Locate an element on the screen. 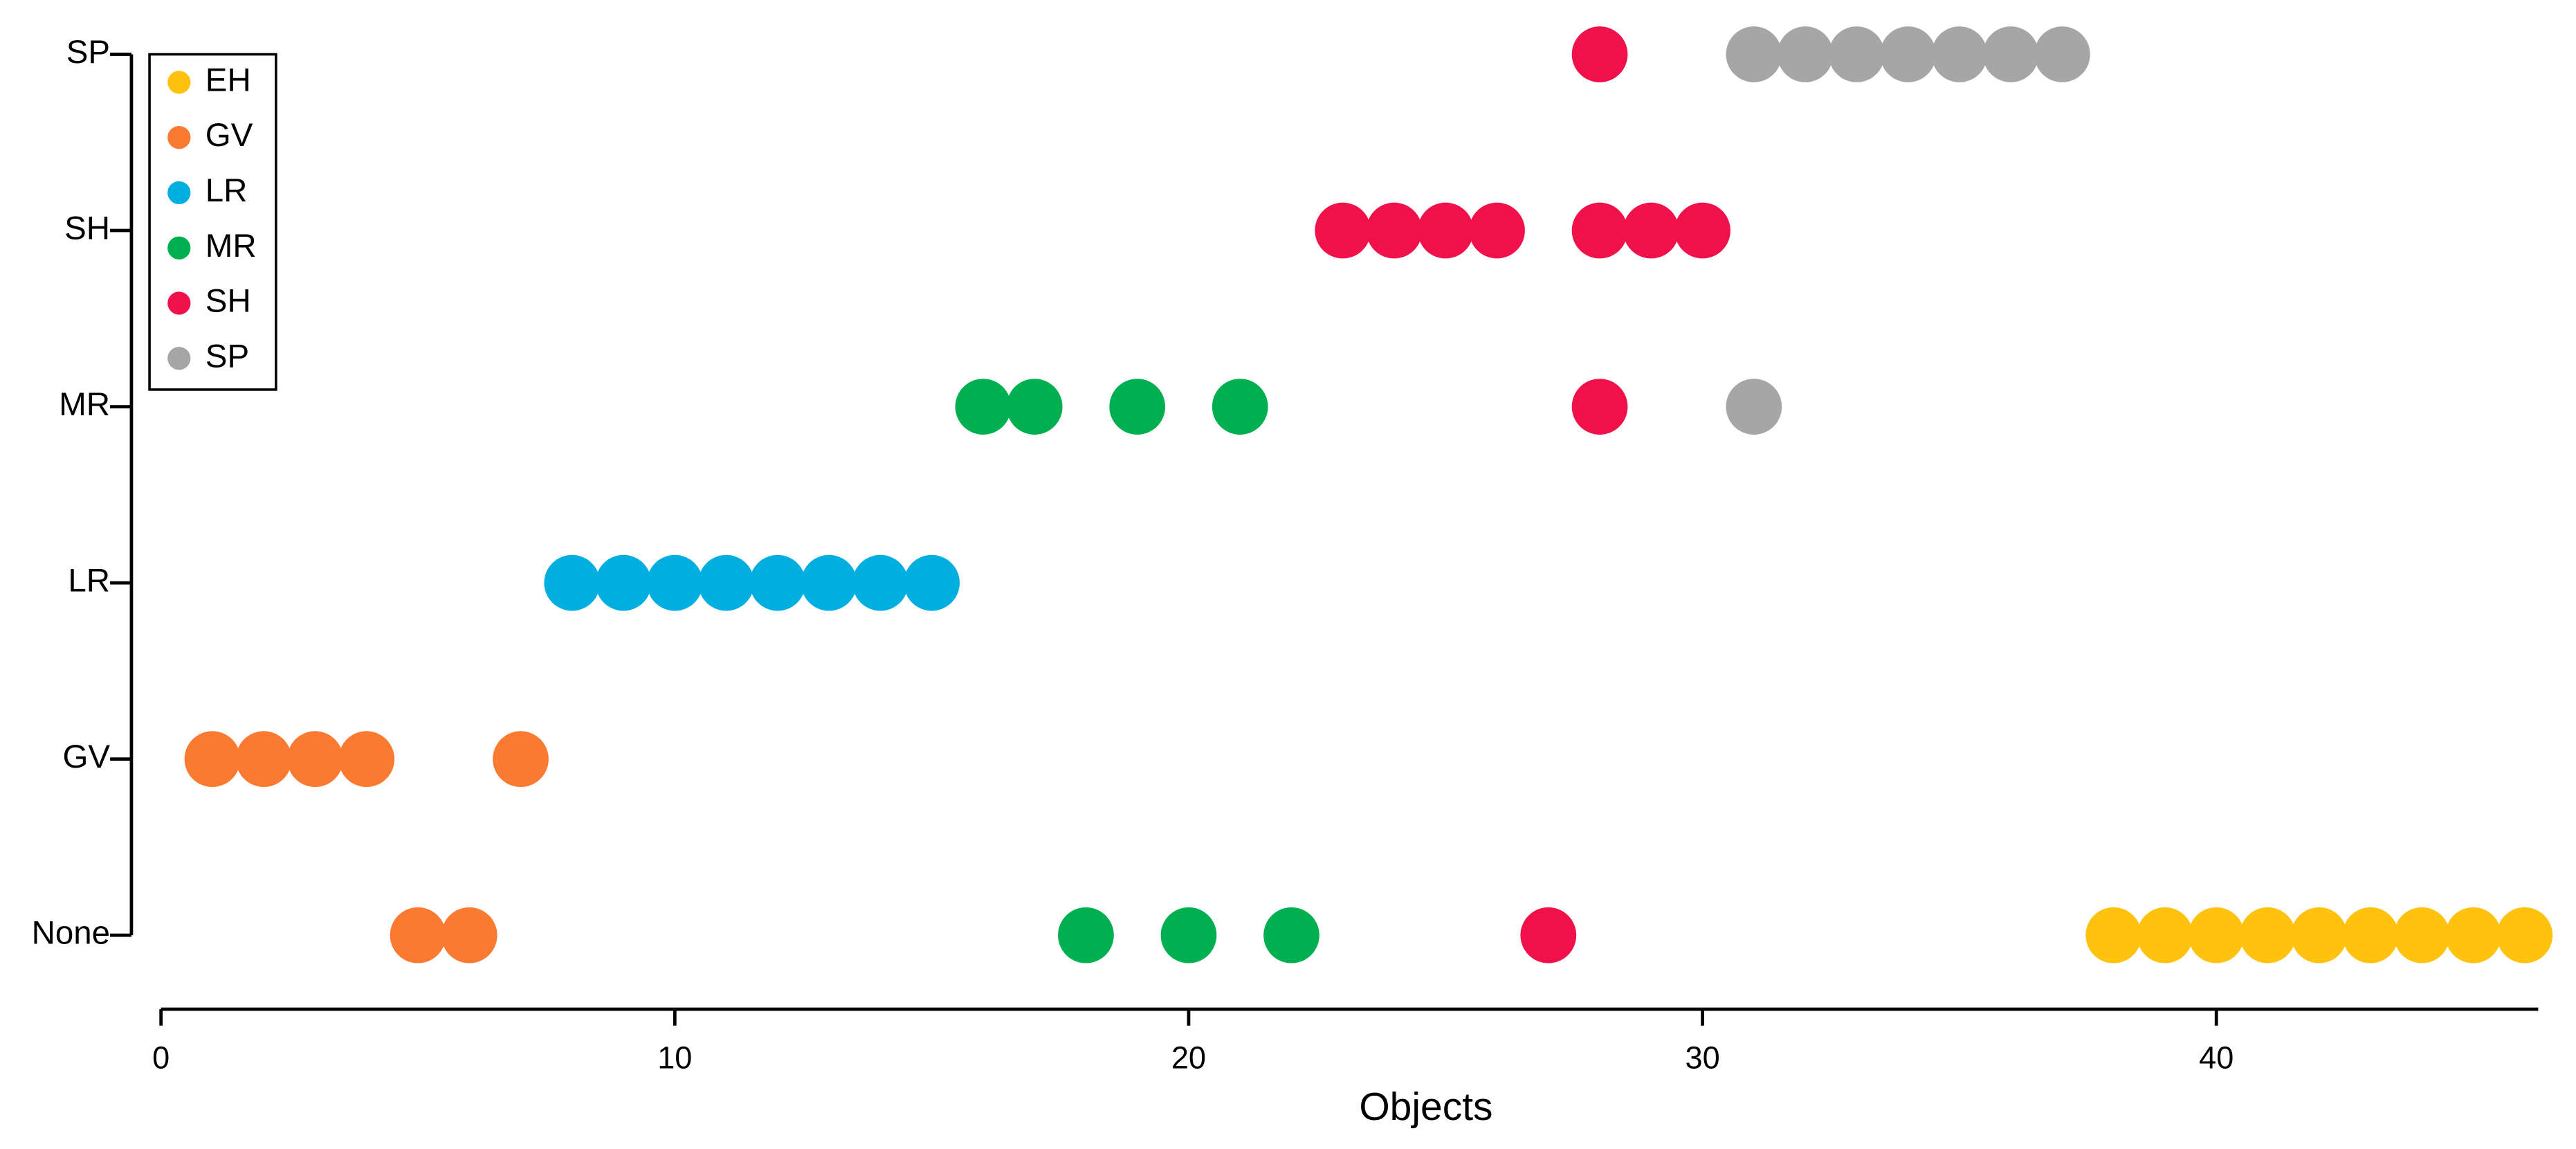 The width and height of the screenshot is (2576, 1149). legend-label: LR is located at coordinates (227, 190).